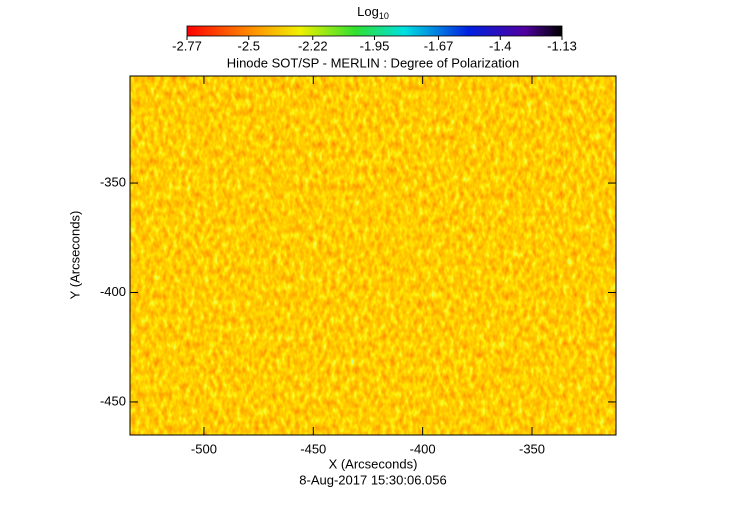  What do you see at coordinates (375, 45) in the screenshot?
I see `colorbar-tick-label: -1.95` at bounding box center [375, 45].